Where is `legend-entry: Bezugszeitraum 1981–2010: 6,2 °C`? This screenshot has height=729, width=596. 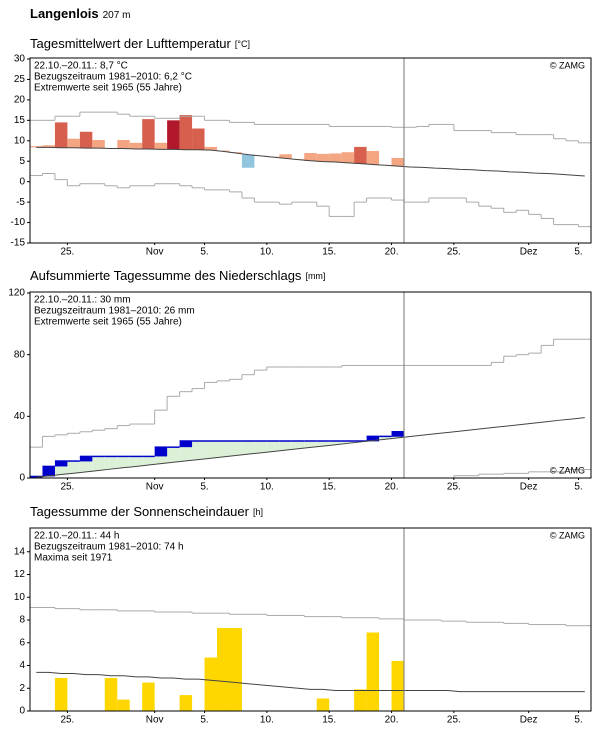
legend-entry: Bezugszeitraum 1981–2010: 6,2 °C is located at coordinates (113, 77).